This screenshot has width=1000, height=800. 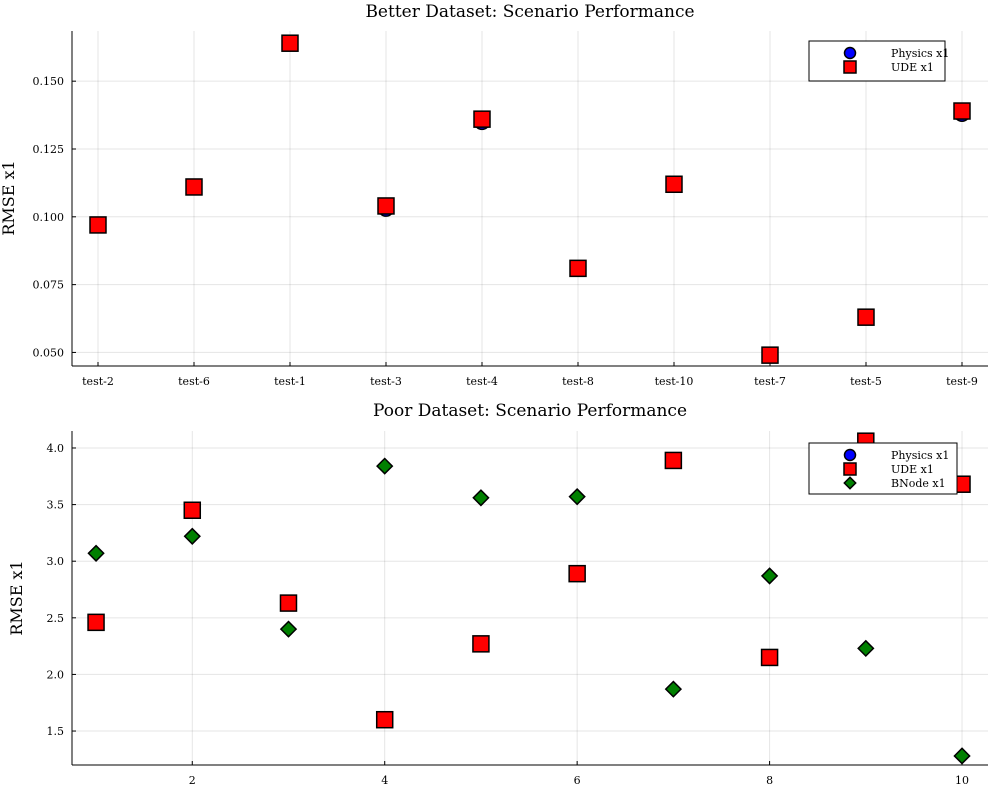 What do you see at coordinates (384, 780) in the screenshot?
I see `x-tick-label: 4` at bounding box center [384, 780].